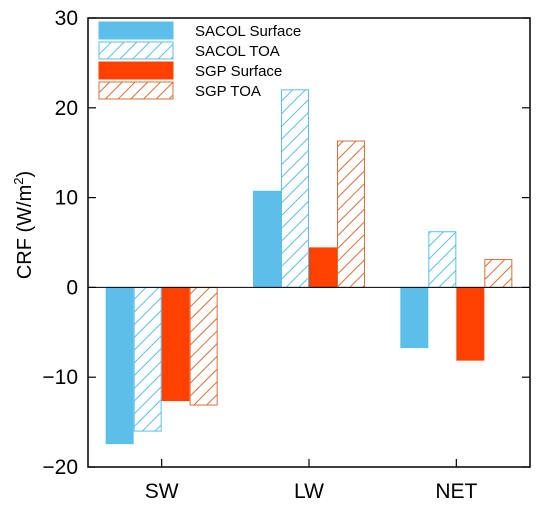 The height and width of the screenshot is (510, 550). Describe the element at coordinates (456, 491) in the screenshot. I see `x-tick-label-net: NET` at that location.